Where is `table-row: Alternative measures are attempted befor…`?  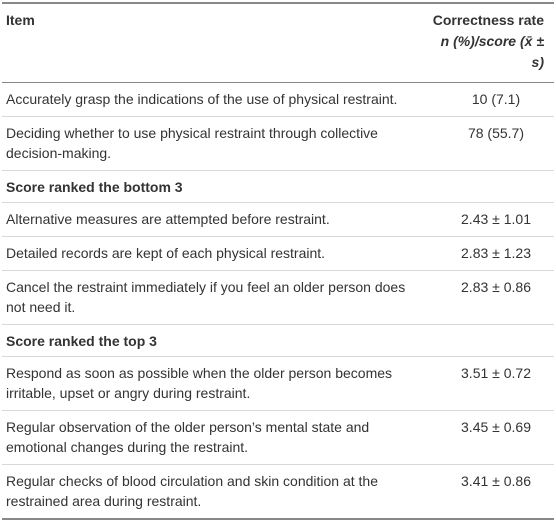
table-row: Alternative measures are attempted befor… is located at coordinates (278, 219).